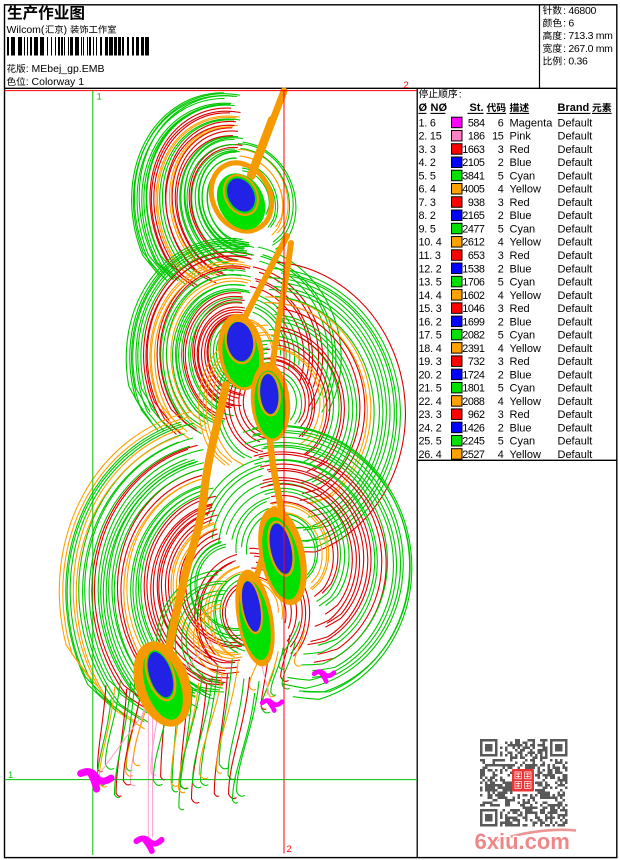  I want to click on svg-text: 1. 6, so click(427, 123).